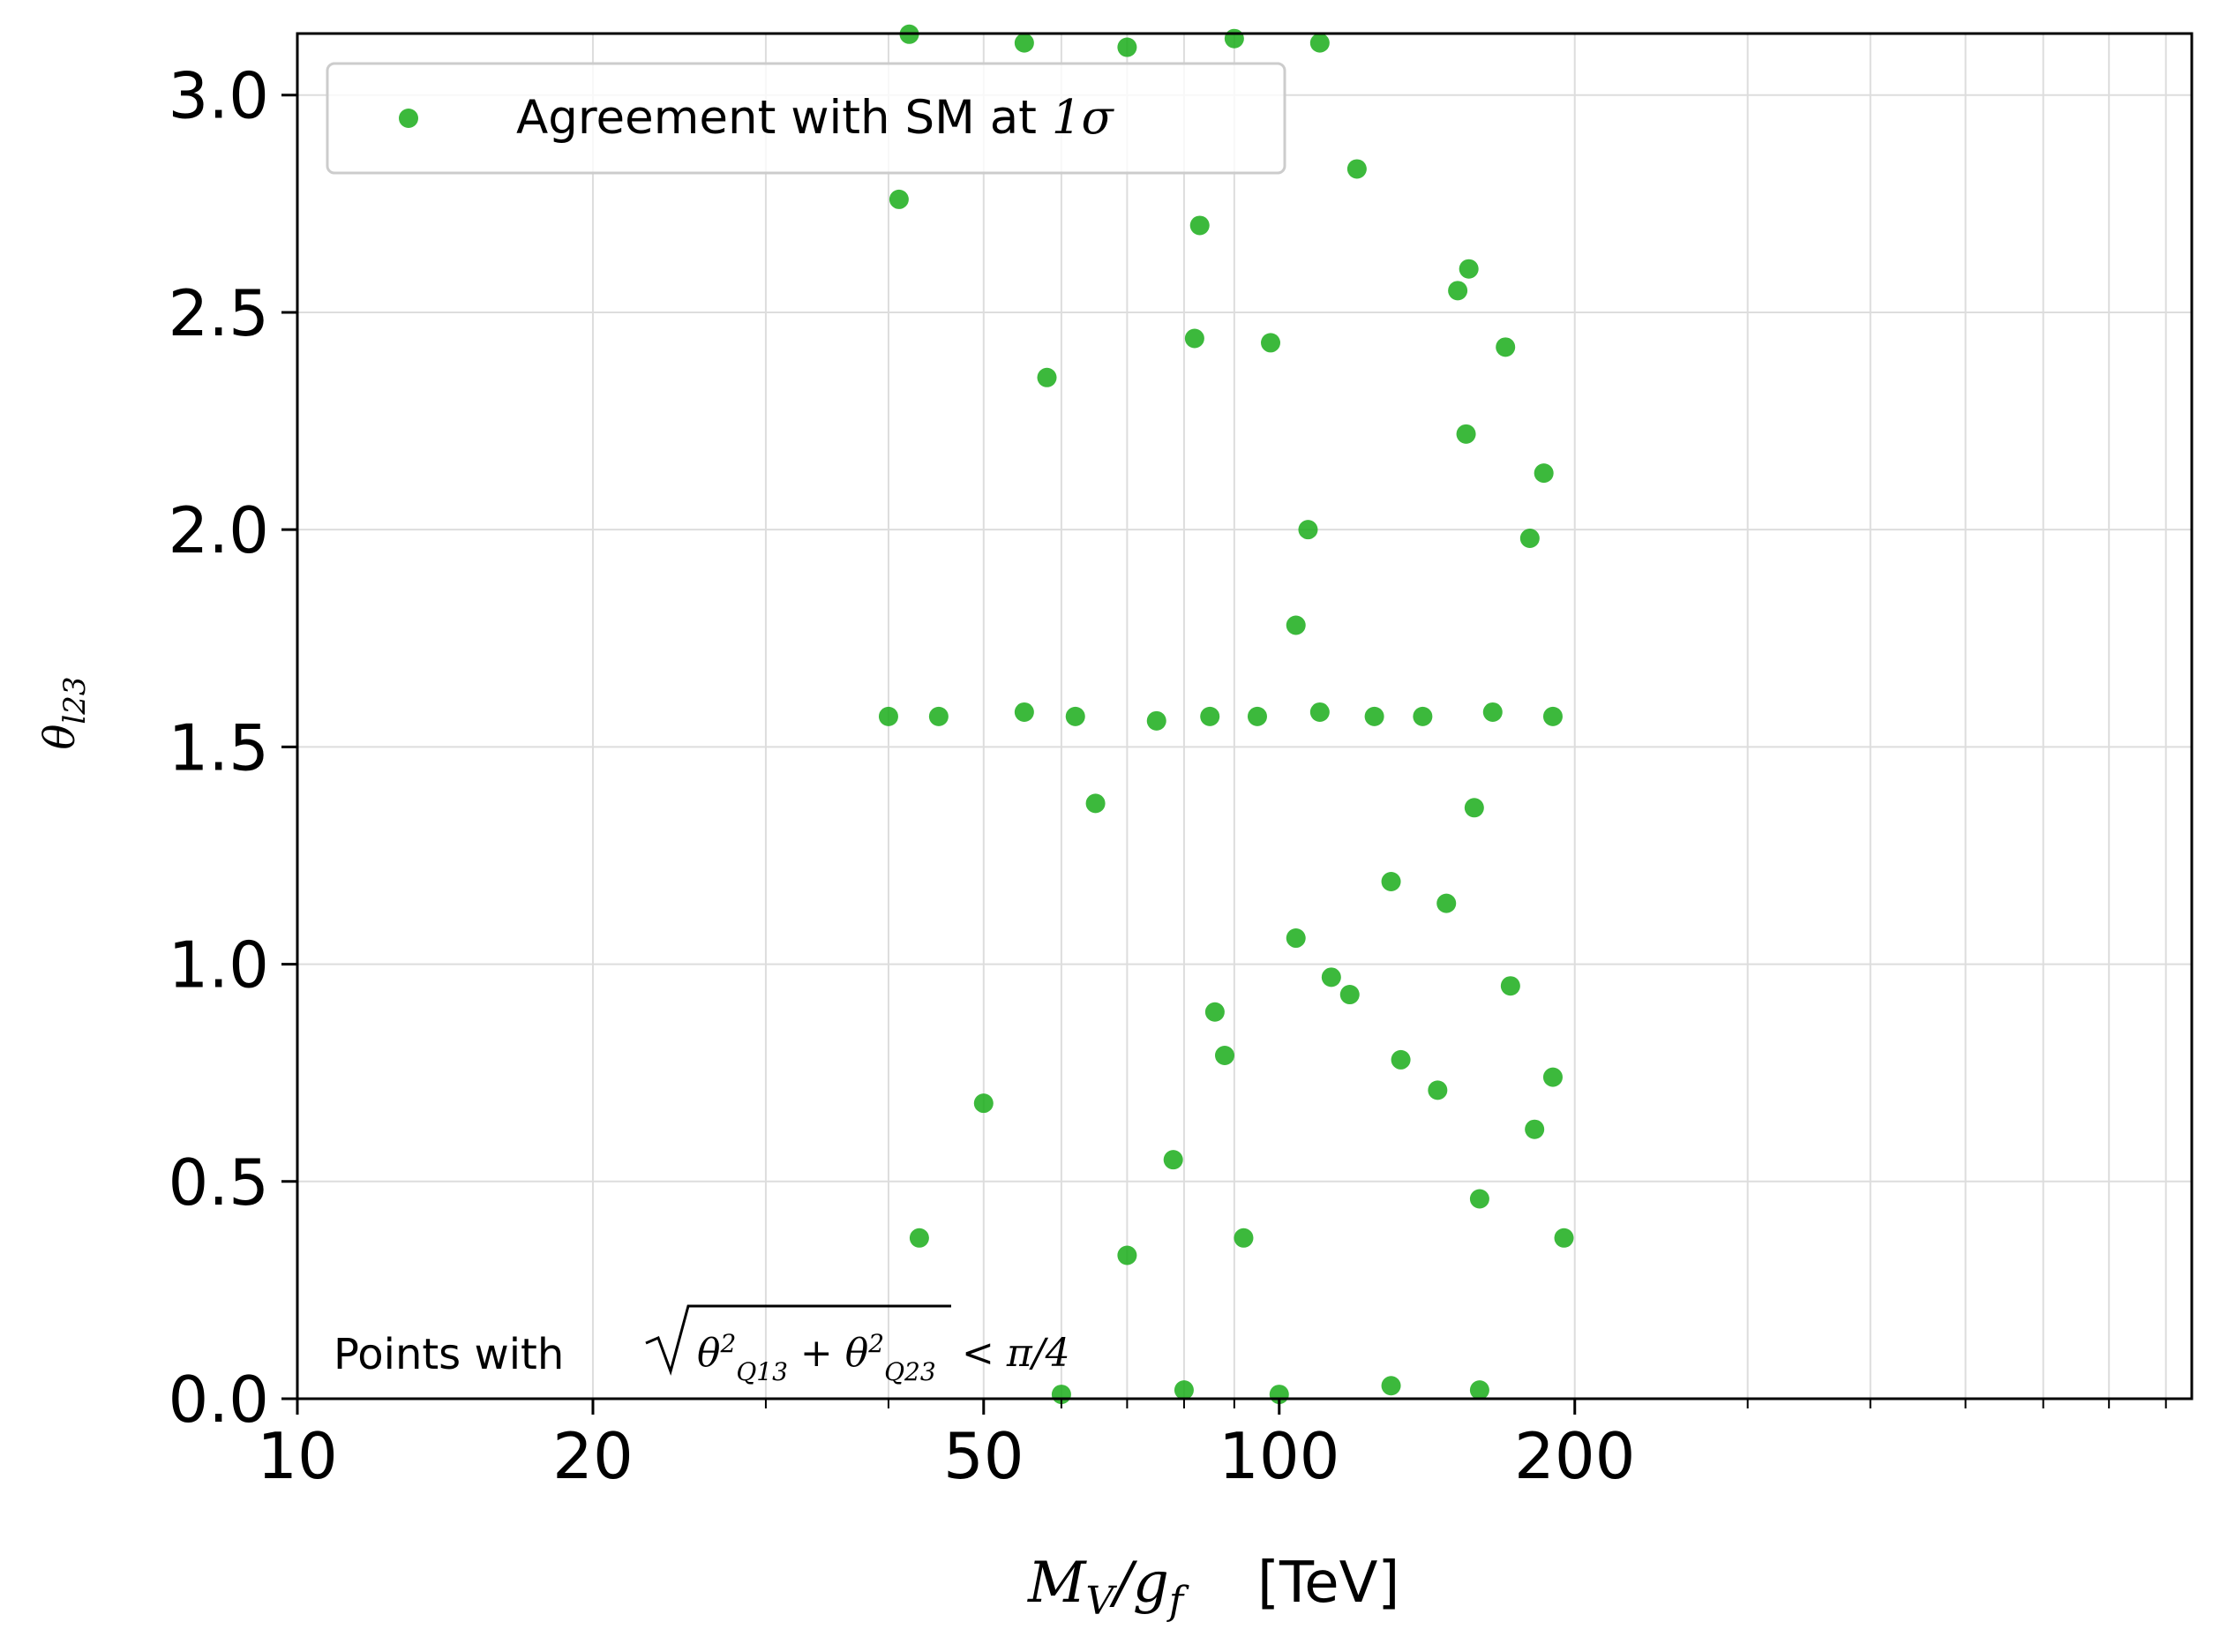 This screenshot has height=1652, width=2220. I want to click on y-axis-label: θl23, so click(64, 712).